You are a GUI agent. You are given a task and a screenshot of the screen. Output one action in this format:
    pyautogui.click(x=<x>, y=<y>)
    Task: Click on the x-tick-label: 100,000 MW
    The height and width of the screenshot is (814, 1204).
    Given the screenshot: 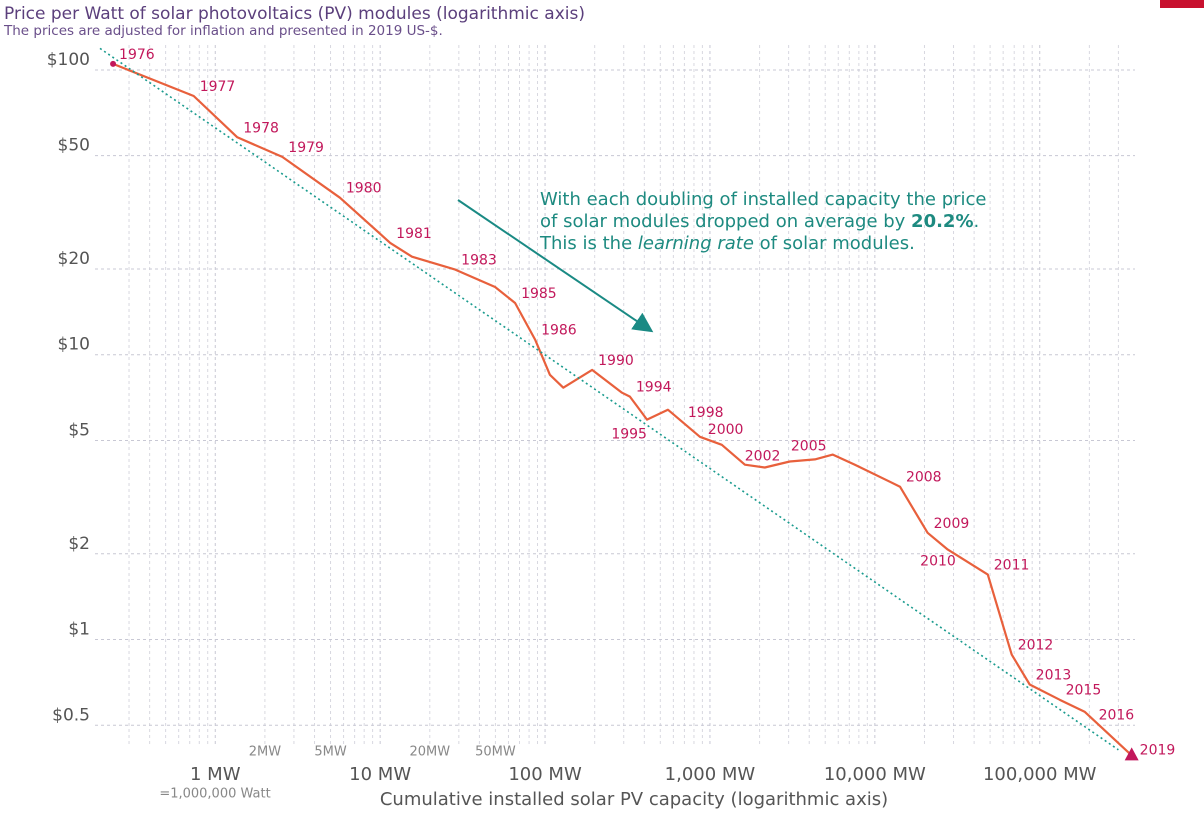 What is the action you would take?
    pyautogui.click(x=1040, y=774)
    